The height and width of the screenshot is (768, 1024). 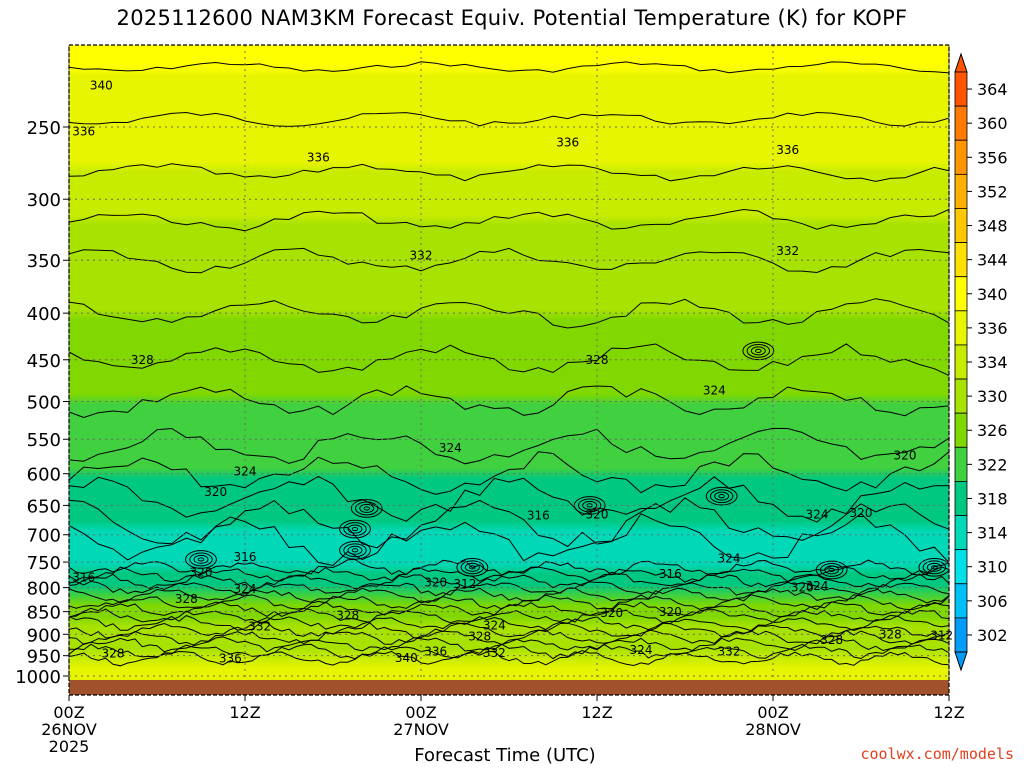 I want to click on contour-label: 332, so click(x=729, y=651).